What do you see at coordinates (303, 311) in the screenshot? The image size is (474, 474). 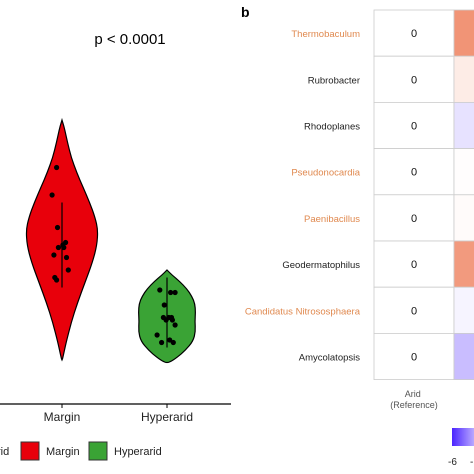 I see `row-label: Candidatus Nitrososphaera` at bounding box center [303, 311].